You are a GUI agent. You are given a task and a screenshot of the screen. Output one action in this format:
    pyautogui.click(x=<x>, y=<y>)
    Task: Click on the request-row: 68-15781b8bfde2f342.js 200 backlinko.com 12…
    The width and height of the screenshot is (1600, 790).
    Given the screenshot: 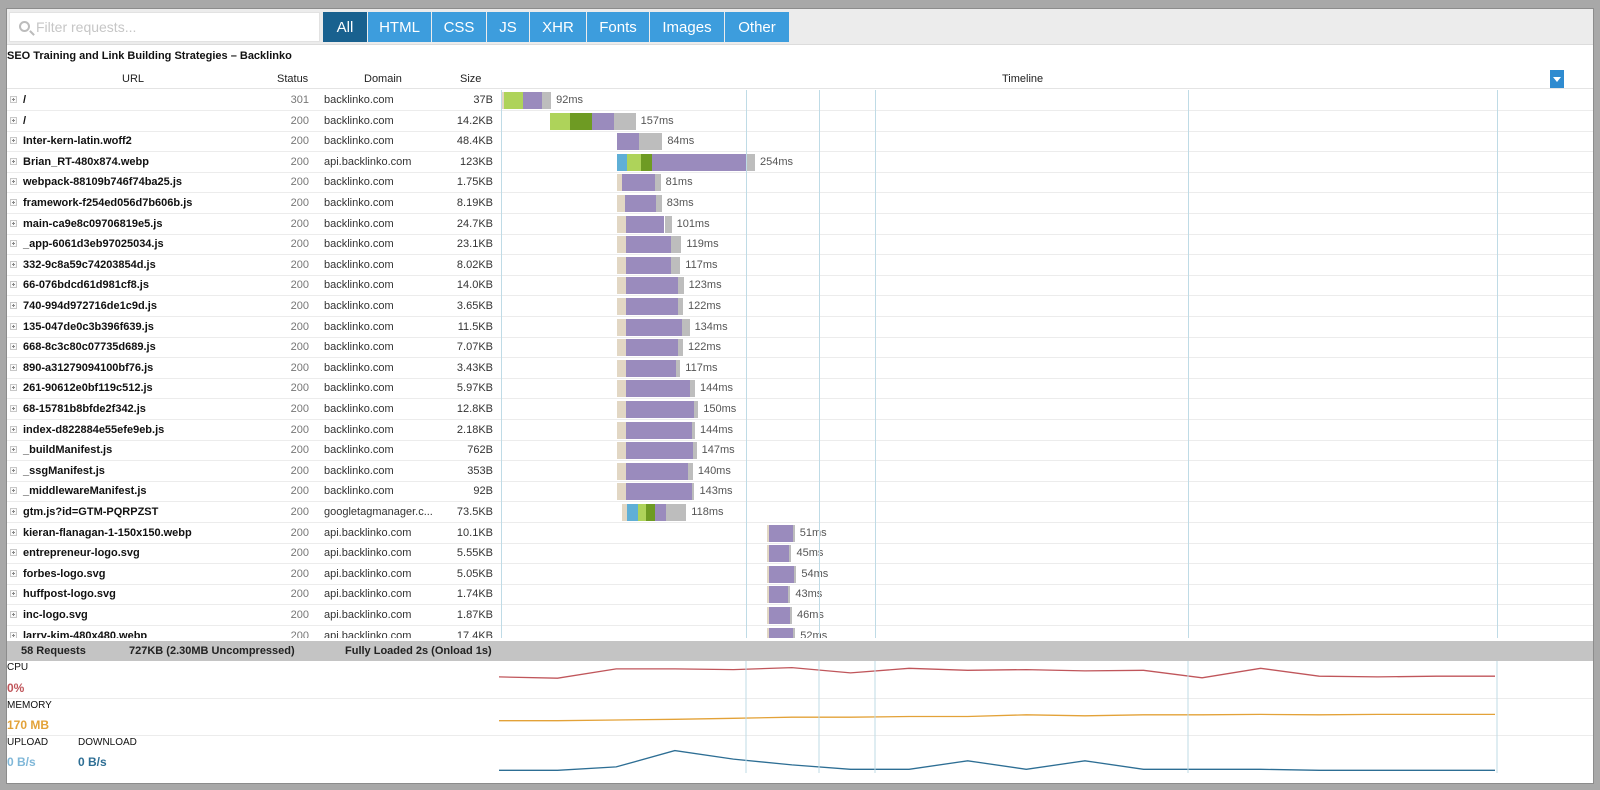 What is the action you would take?
    pyautogui.click(x=800, y=409)
    